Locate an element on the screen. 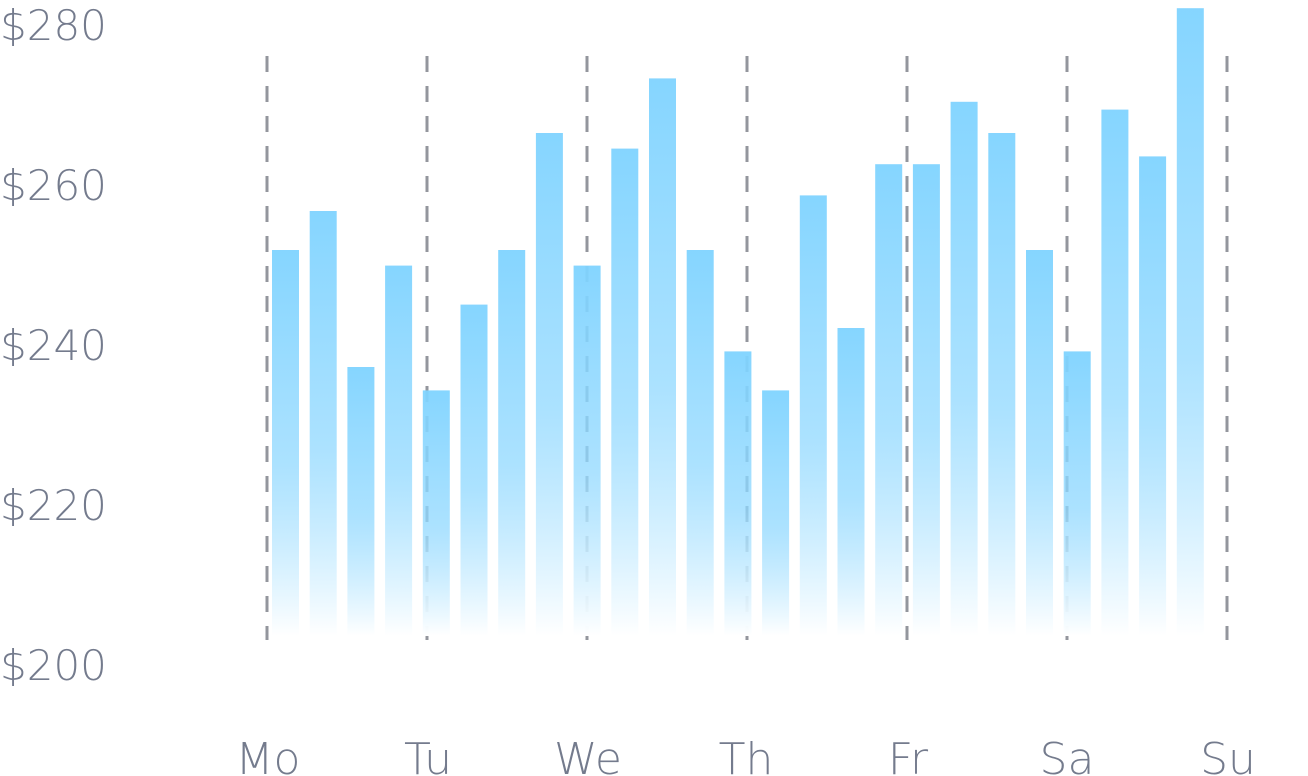 This screenshot has width=1308, height=776. y-tick-label: $220 is located at coordinates (53, 505).